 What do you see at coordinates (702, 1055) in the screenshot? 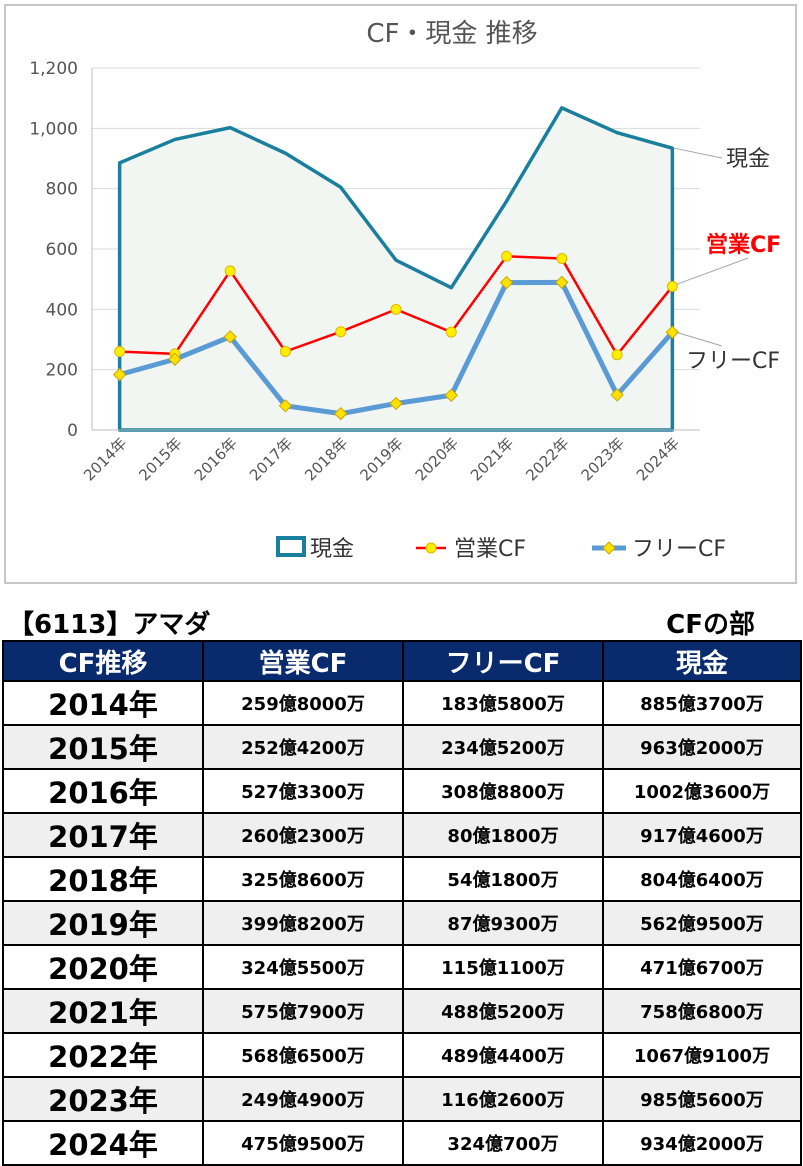
I see `cash-cell: 1067億9100万` at bounding box center [702, 1055].